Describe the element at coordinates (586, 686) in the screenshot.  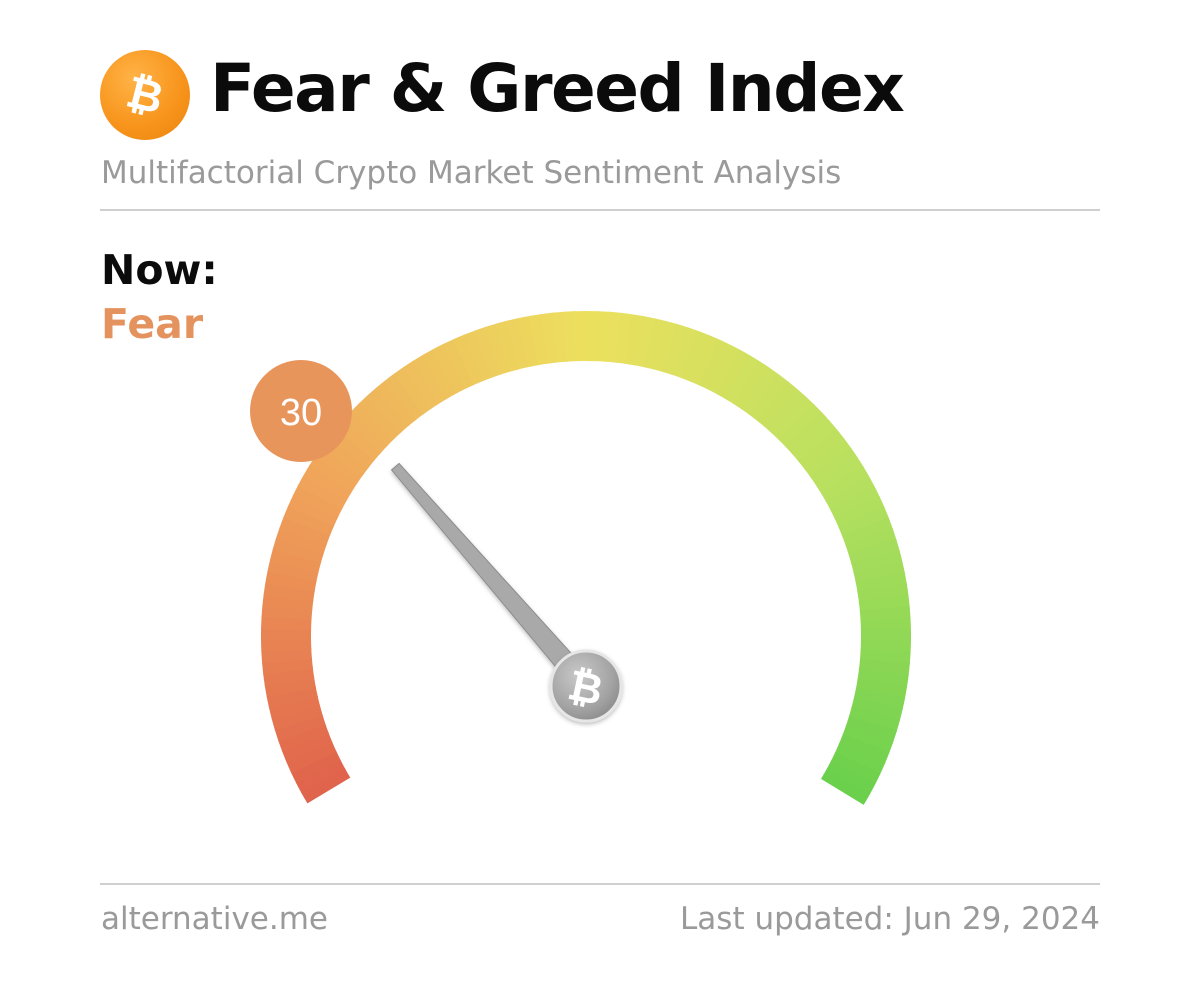
I see `gauge-hub: ₿` at that location.